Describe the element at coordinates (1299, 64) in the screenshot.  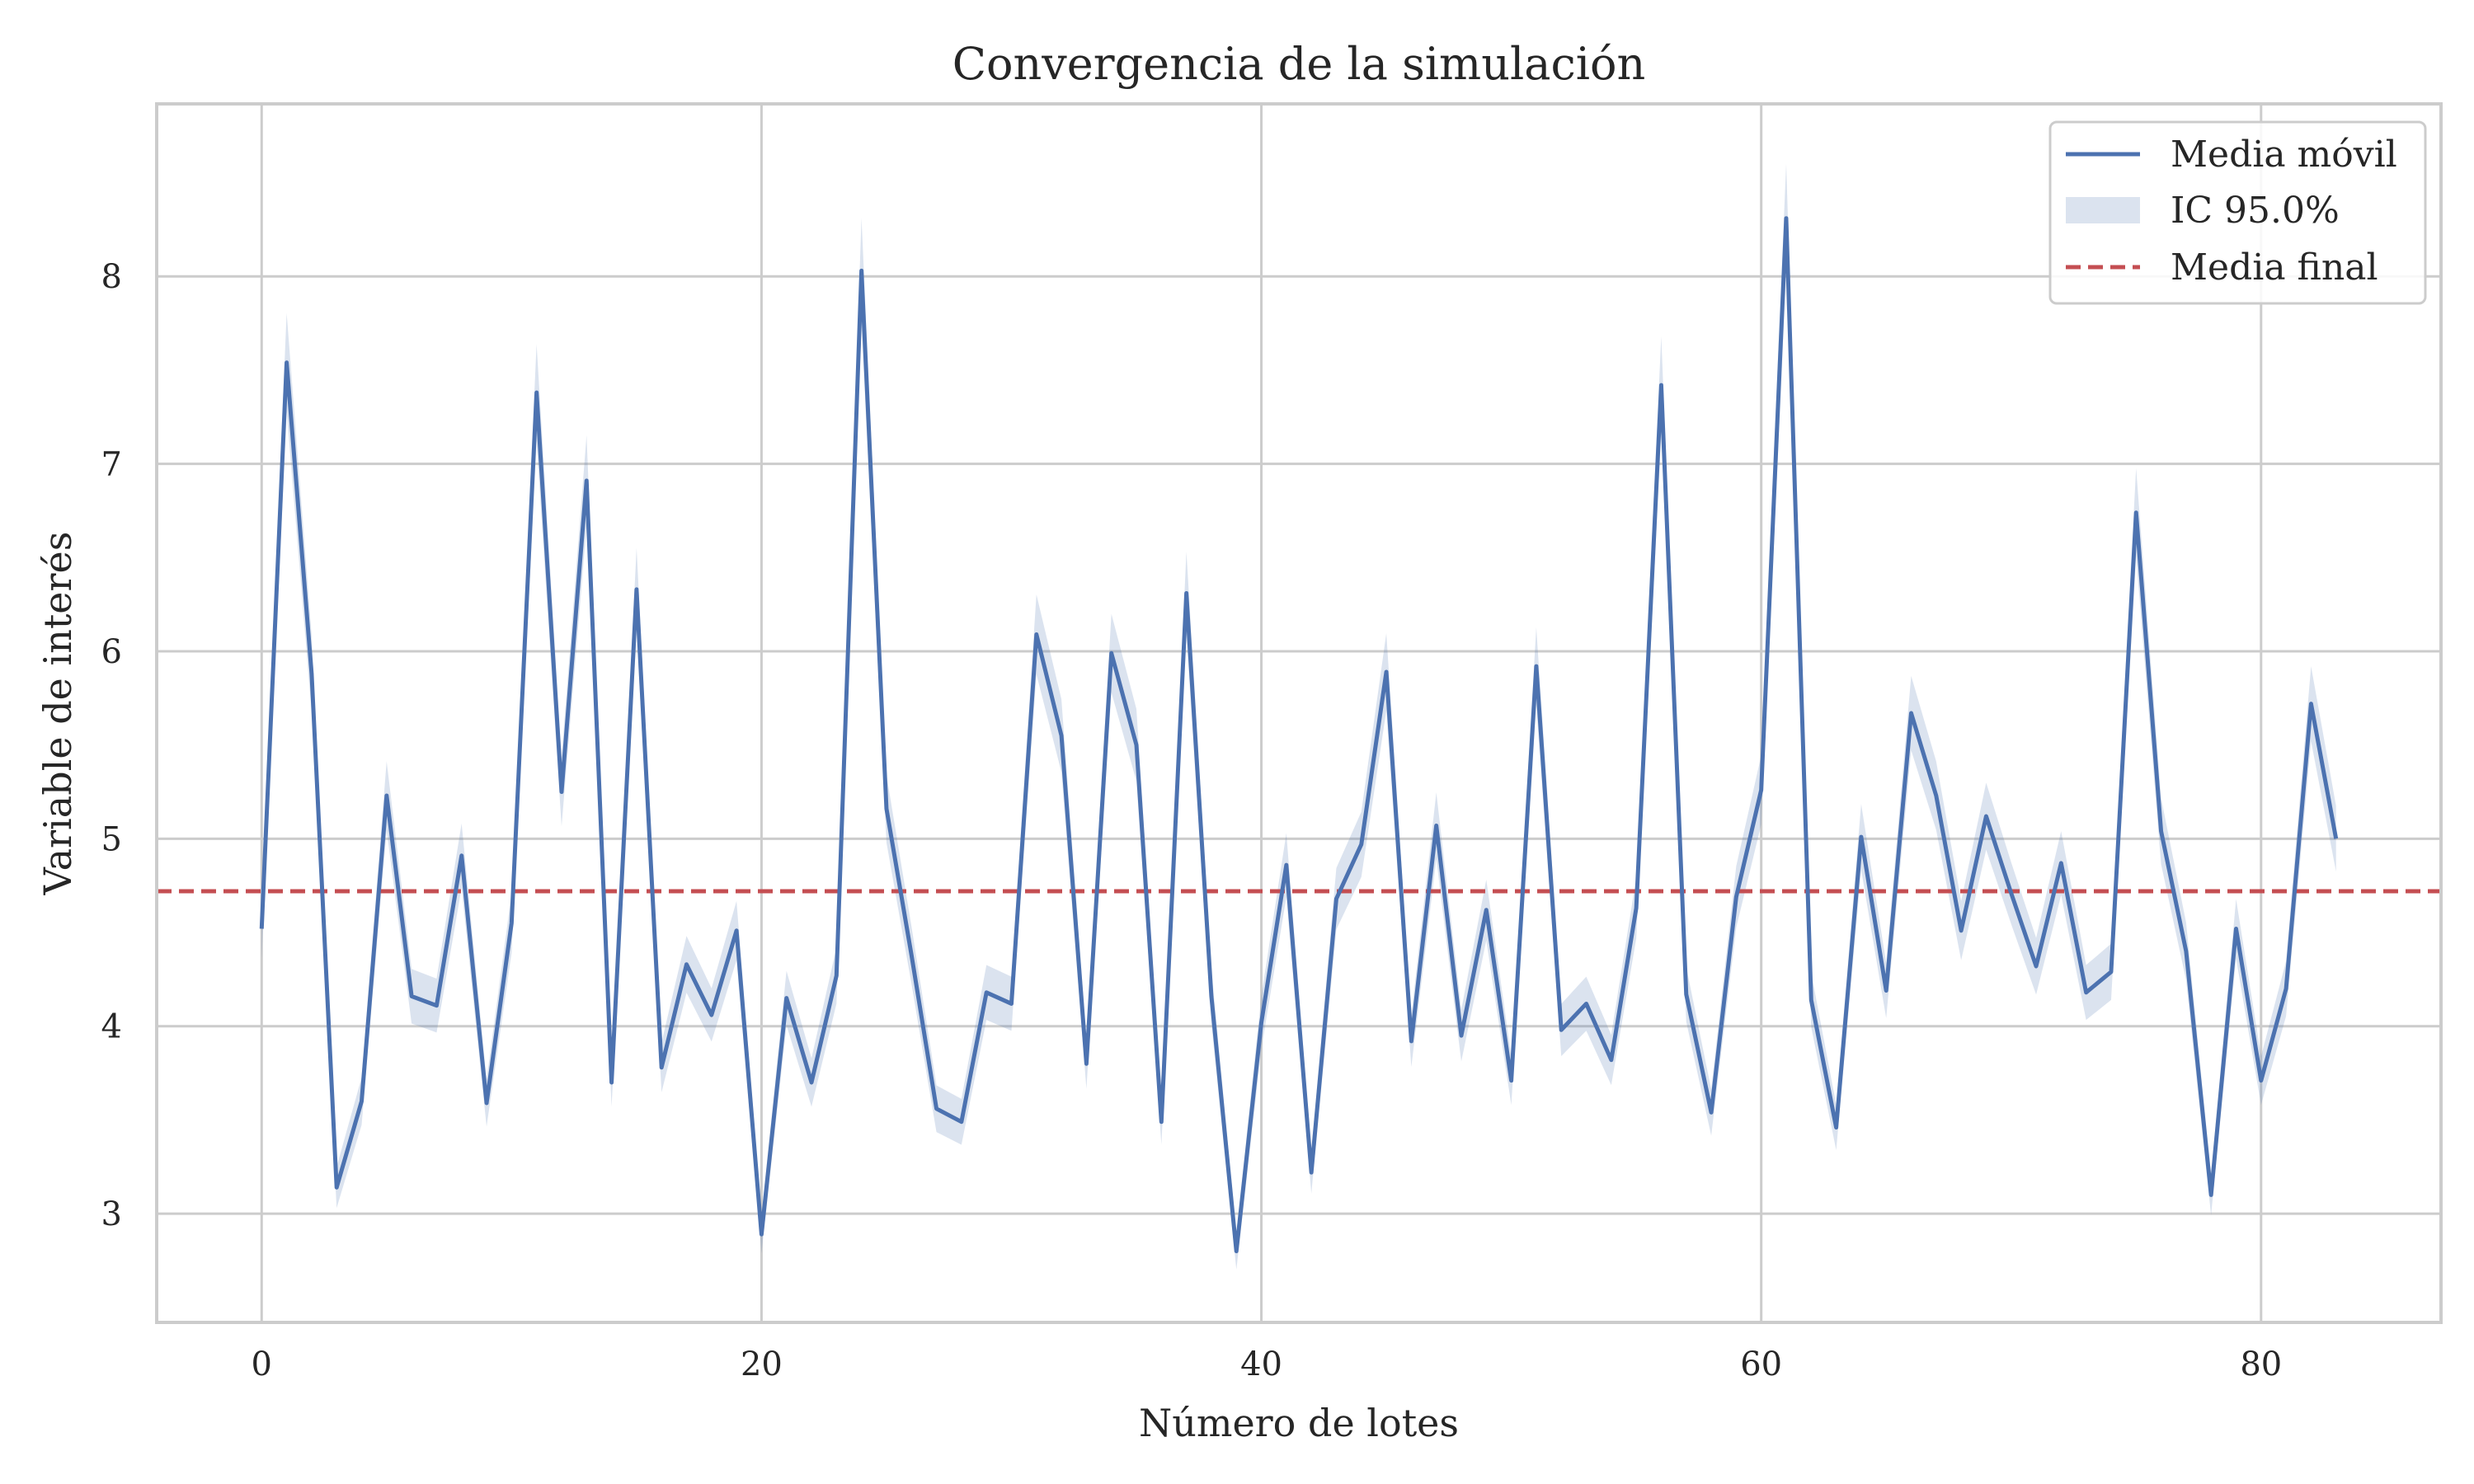
I see `chart-title: Convergencia de la simulación` at that location.